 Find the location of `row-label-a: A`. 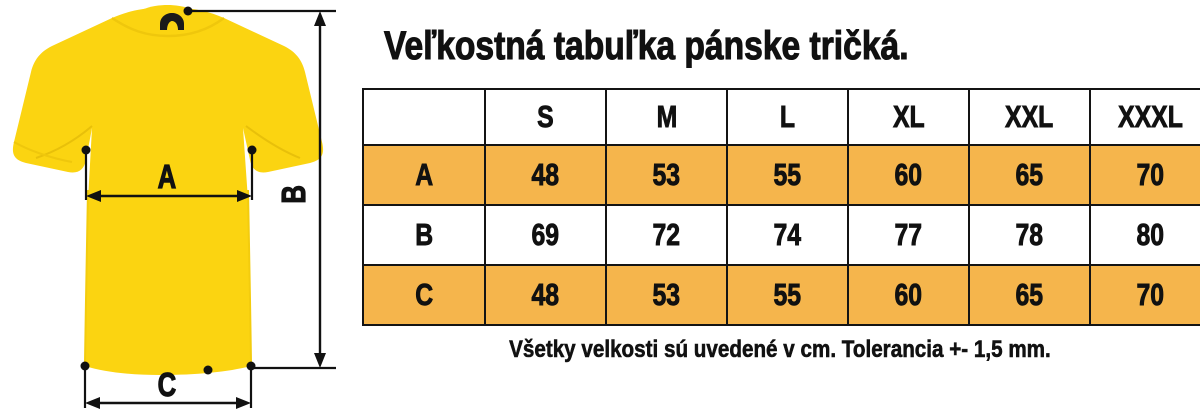

row-label-a: A is located at coordinates (424, 175).